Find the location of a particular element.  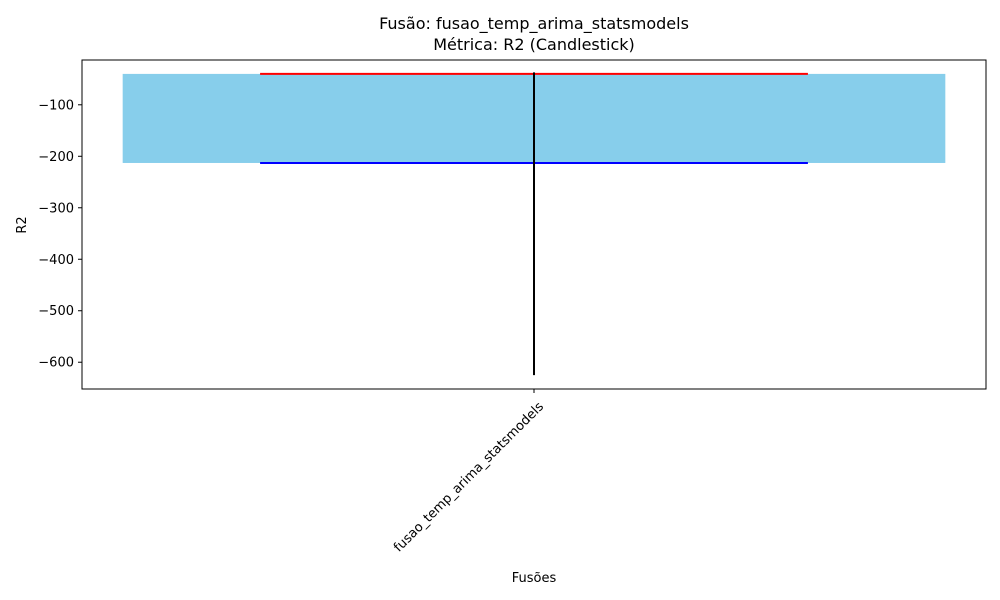

chart-title: Fusão: fusao_temp_arima_statsmodels is located at coordinates (534, 24).